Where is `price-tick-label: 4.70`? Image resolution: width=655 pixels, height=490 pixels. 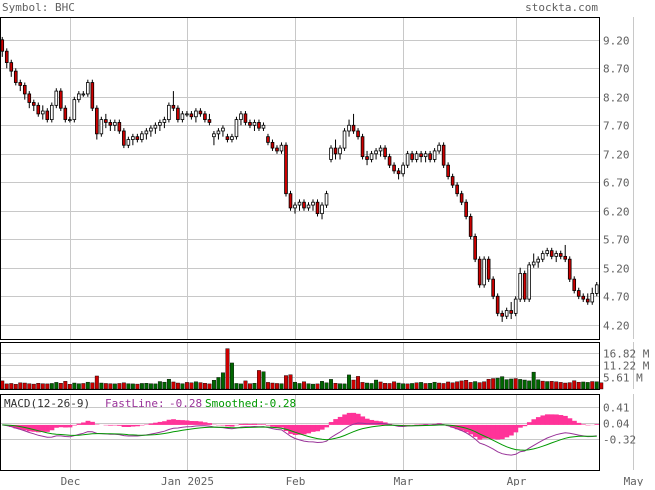 price-tick-label: 4.70 is located at coordinates (616, 297).